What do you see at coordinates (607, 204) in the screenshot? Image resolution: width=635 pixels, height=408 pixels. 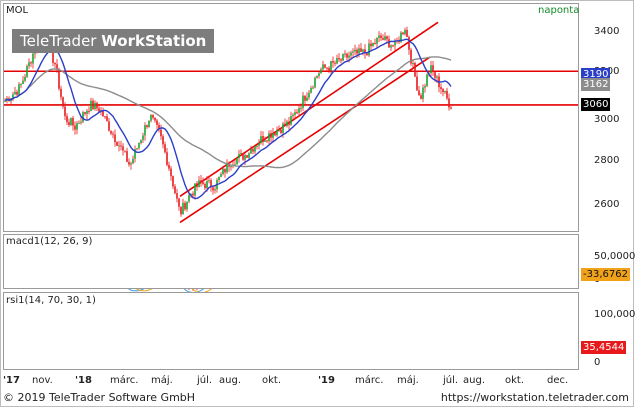 I see `price-tick-2600: 2600` at bounding box center [607, 204].